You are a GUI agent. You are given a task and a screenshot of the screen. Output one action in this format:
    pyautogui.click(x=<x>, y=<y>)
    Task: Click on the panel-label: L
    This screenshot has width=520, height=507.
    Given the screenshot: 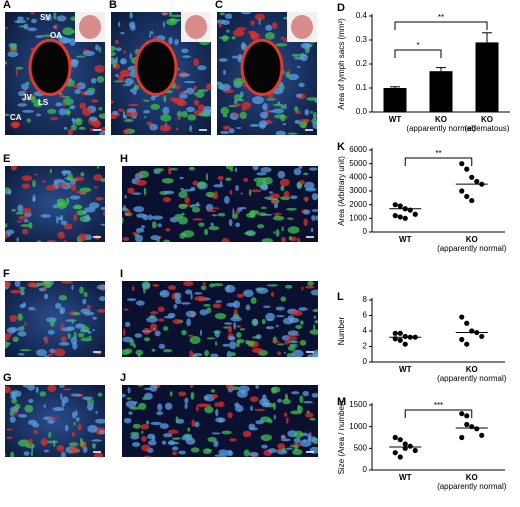 What is the action you would take?
    pyautogui.click(x=340, y=297)
    